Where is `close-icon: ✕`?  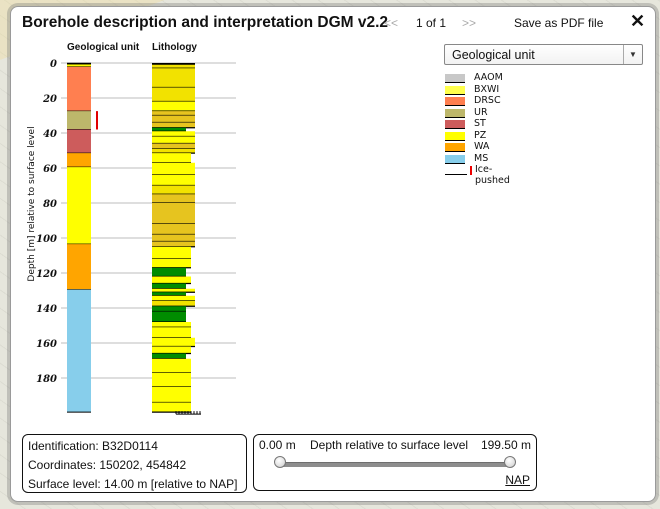 close-icon: ✕ is located at coordinates (638, 21).